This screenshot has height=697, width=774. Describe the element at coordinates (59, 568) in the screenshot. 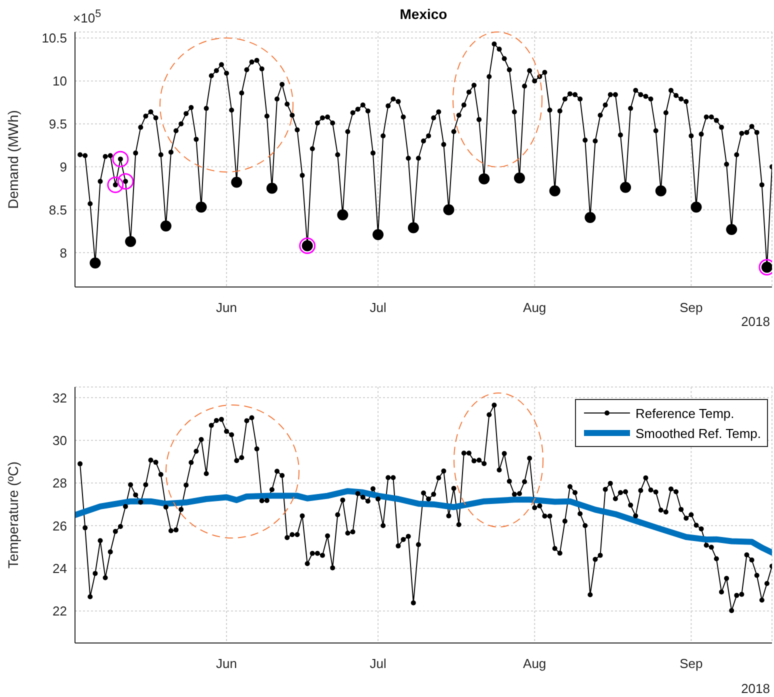

I see `y-tick-label: 24` at that location.